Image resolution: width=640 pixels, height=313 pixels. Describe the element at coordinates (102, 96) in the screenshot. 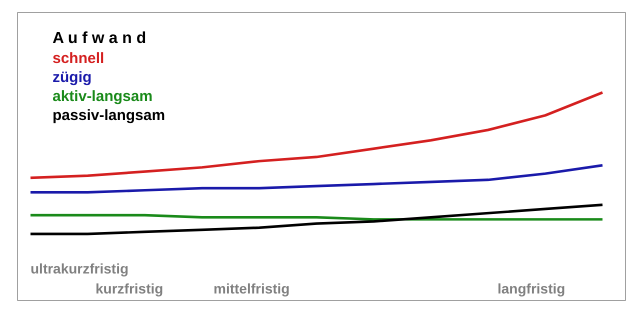

I see `text: aktiv-langsam` at that location.